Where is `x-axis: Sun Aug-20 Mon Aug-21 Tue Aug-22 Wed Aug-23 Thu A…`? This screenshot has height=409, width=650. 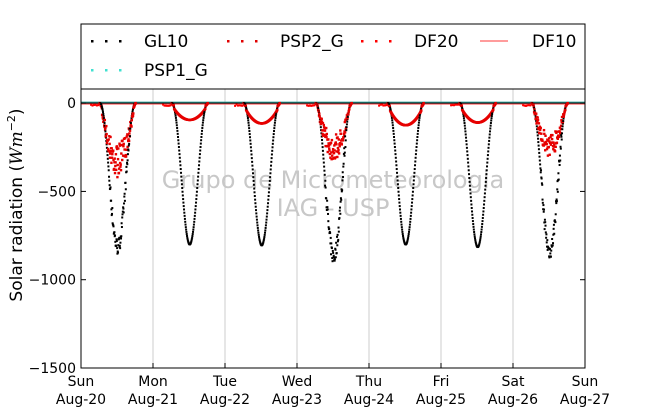 x-axis: Sun Aug-20 Mon Aug-21 Tue Aug-22 Wed Aug-23 Thu A… is located at coordinates (333, 385).